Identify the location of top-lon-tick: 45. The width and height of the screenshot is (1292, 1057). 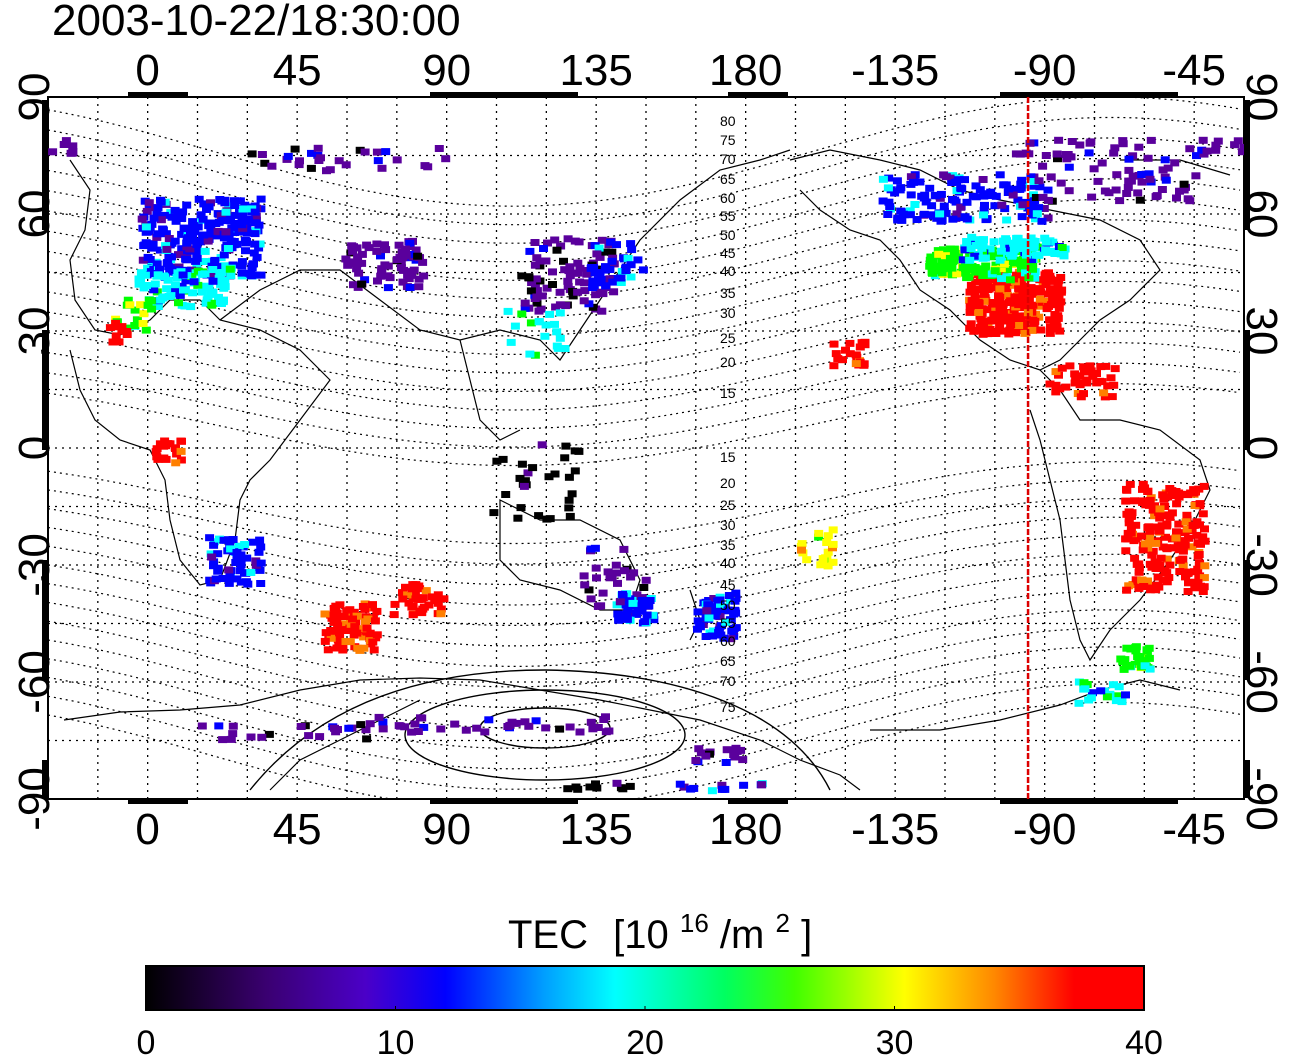
(297, 70).